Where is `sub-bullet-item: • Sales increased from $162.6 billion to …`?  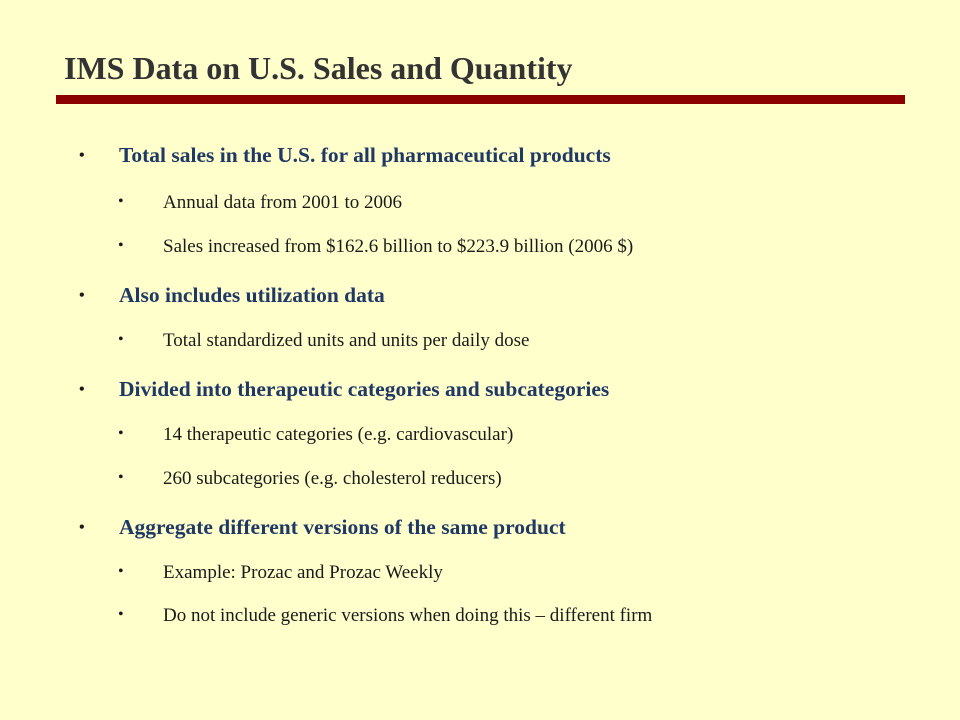 sub-bullet-item: • Sales increased from $162.6 billion to … is located at coordinates (375, 247).